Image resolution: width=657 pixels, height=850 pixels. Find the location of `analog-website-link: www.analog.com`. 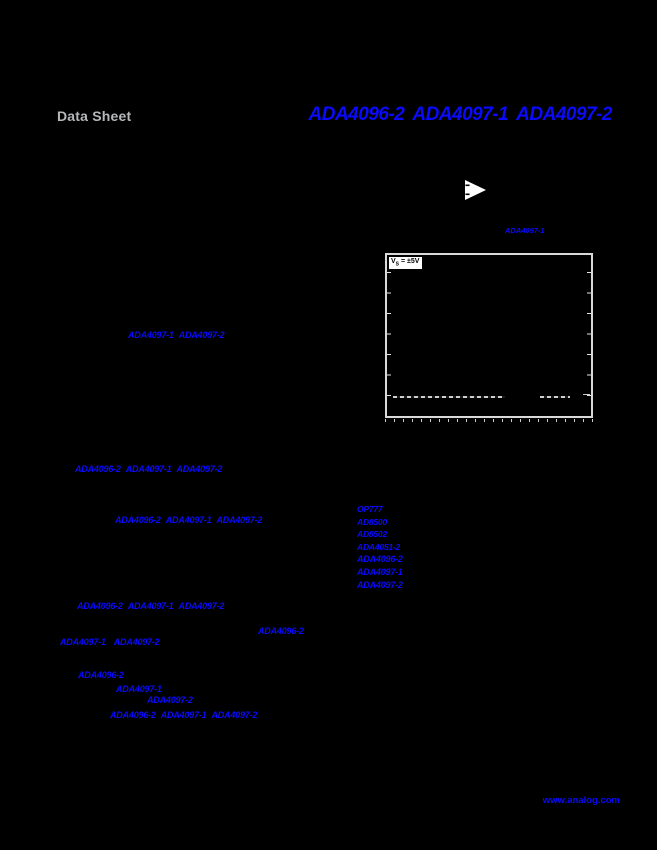

analog-website-link: www.analog.com is located at coordinates (581, 800).